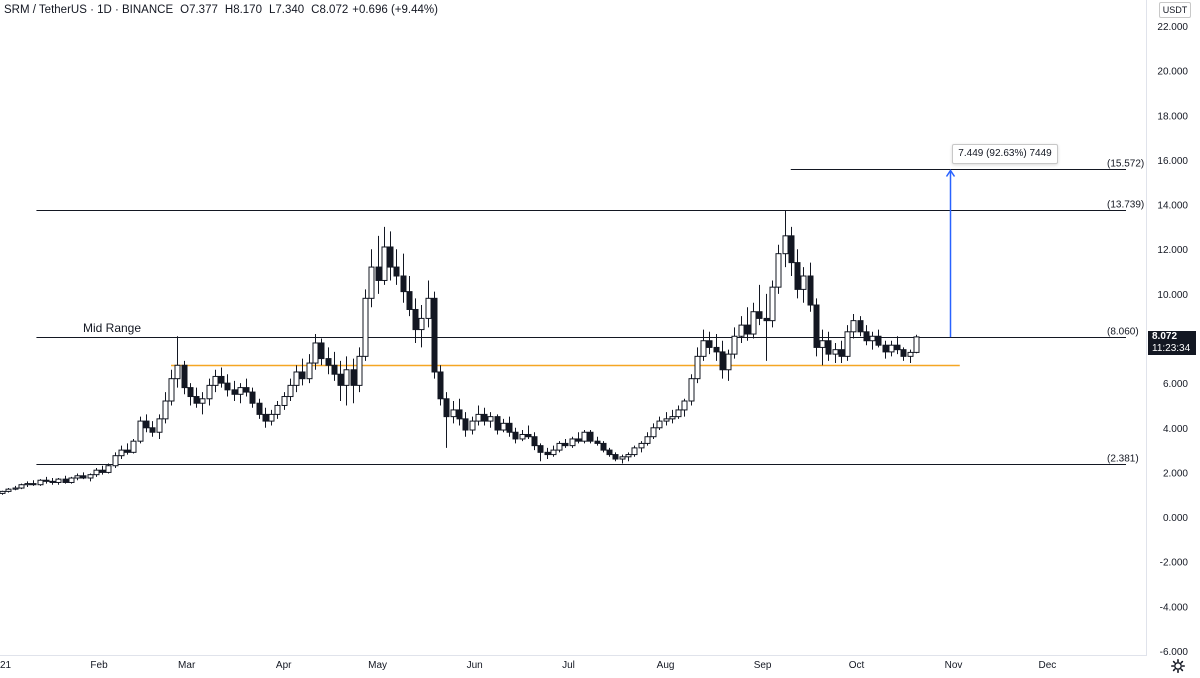  What do you see at coordinates (1175, 10) in the screenshot?
I see `currency-button: USDT` at bounding box center [1175, 10].